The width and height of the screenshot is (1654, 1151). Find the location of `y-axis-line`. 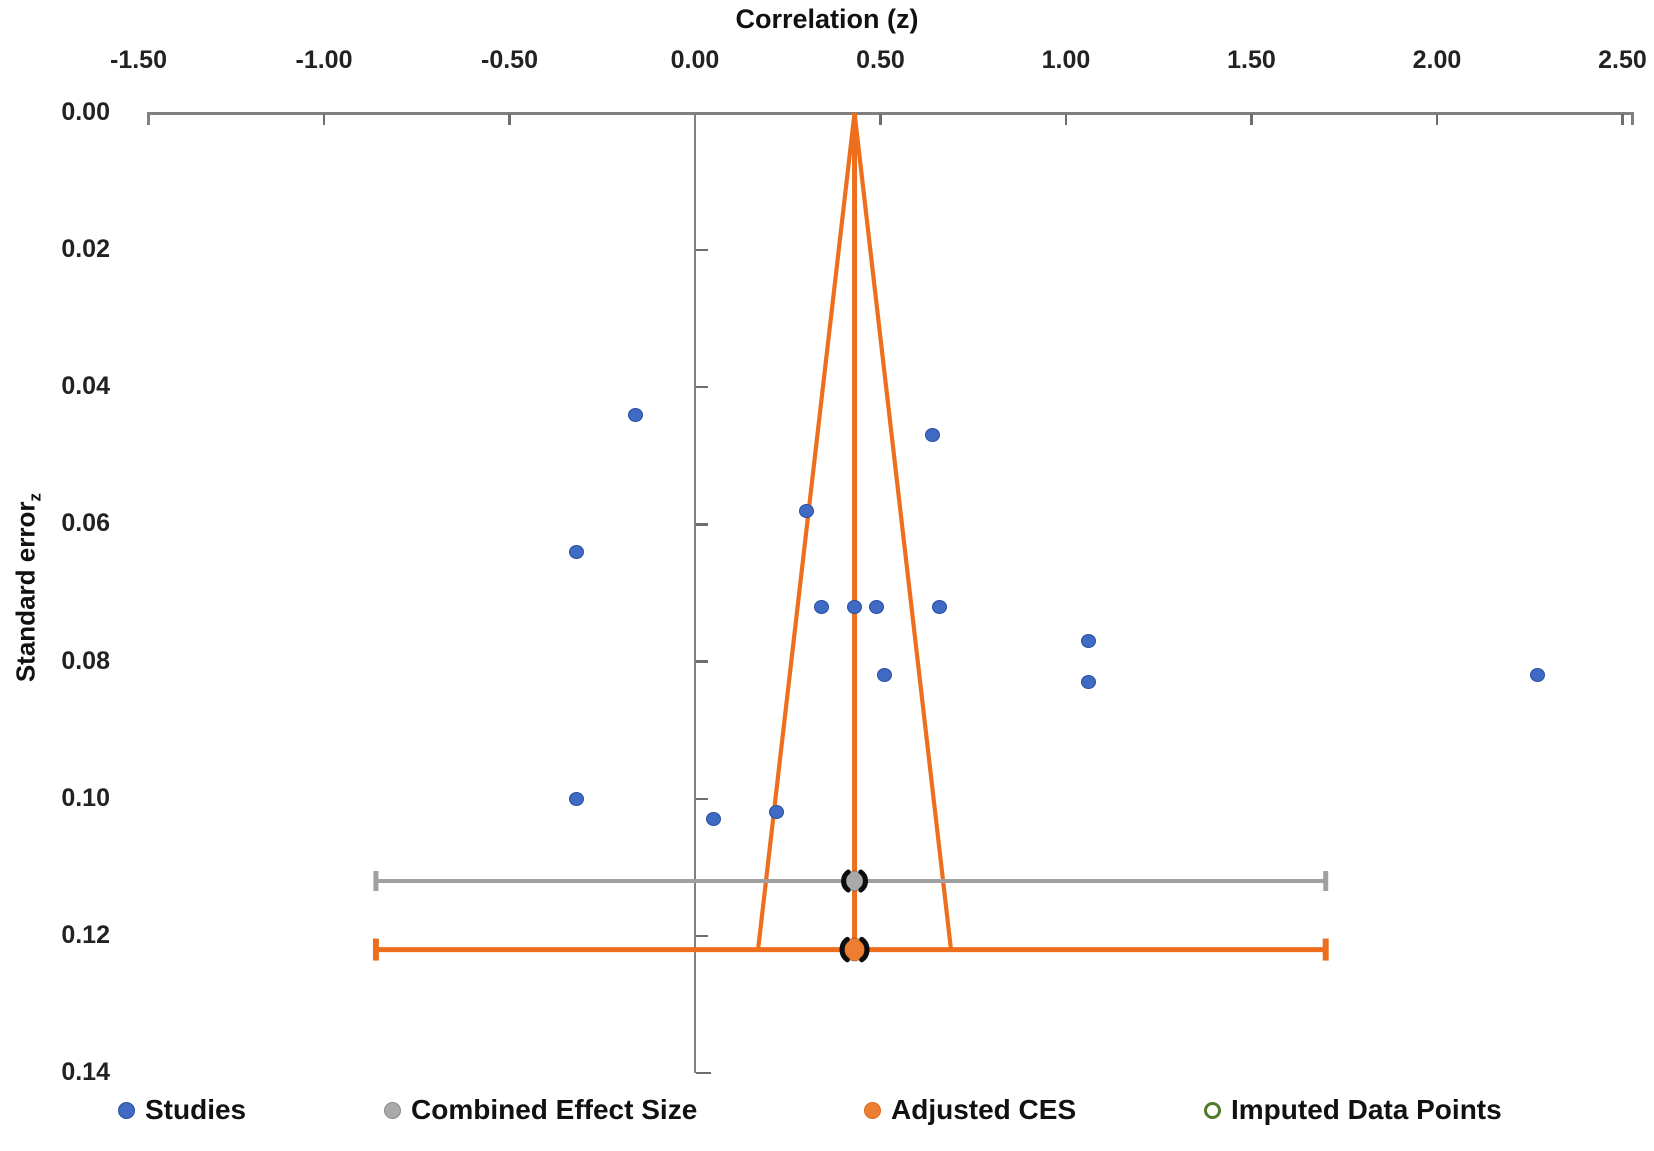

y-axis-line is located at coordinates (695, 593).